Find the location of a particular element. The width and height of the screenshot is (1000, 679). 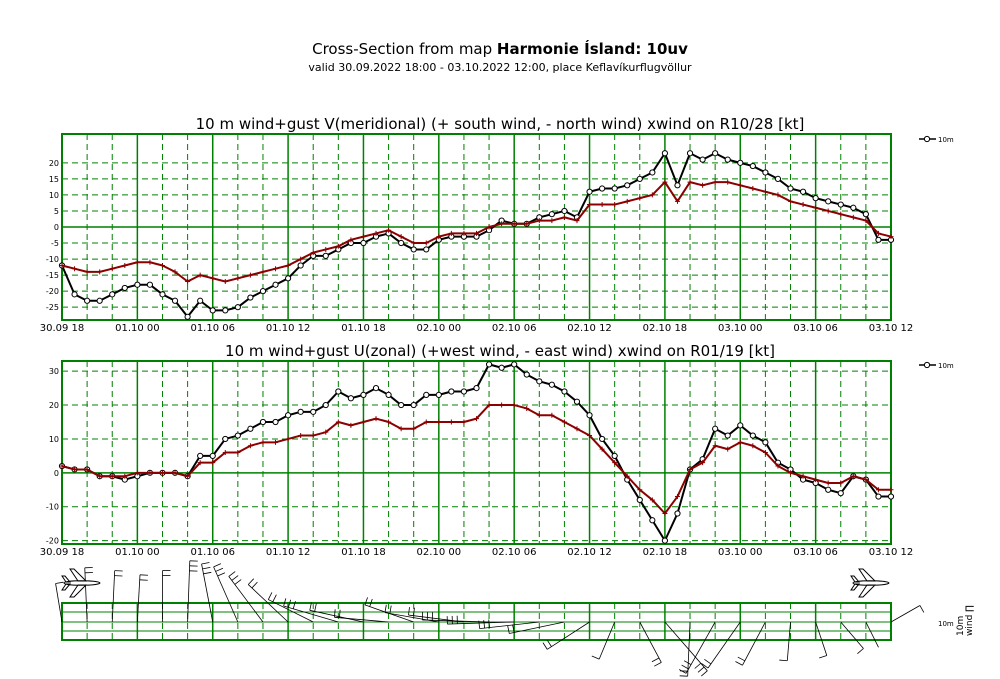

legend-swatch-marker is located at coordinates (927, 365).